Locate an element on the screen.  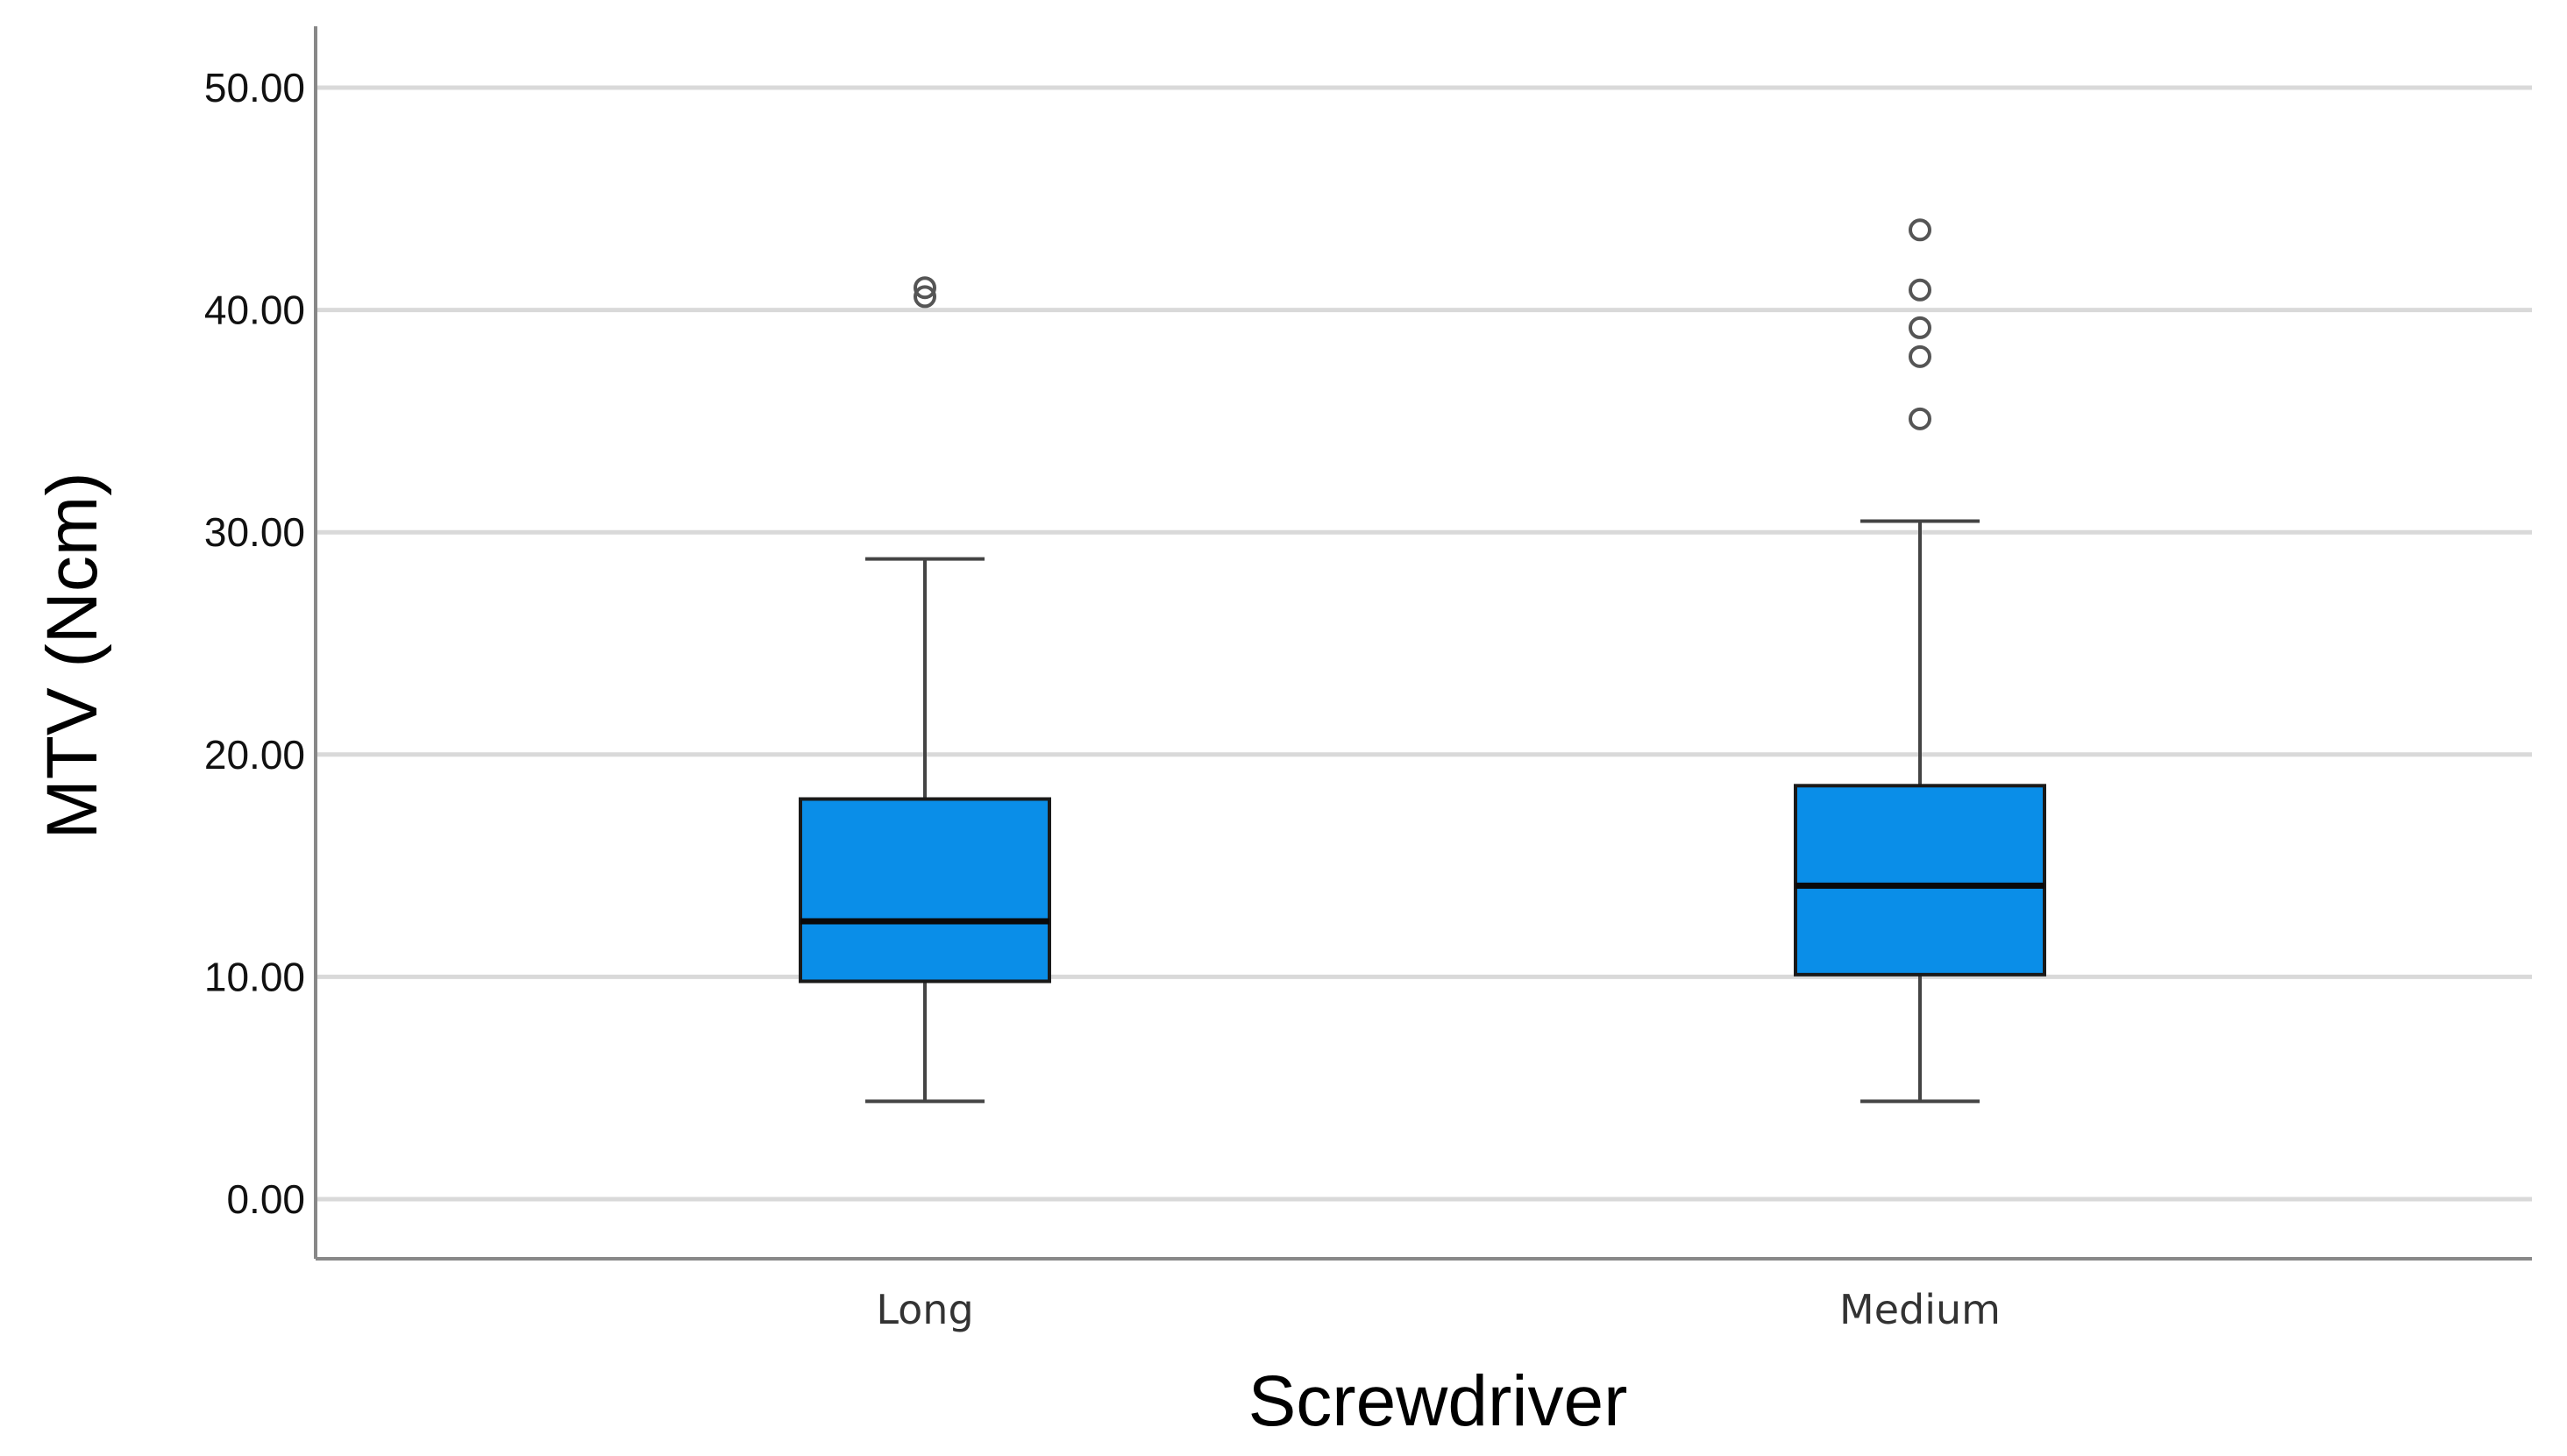
y-tick-label: 0.00 is located at coordinates (265, 1199).